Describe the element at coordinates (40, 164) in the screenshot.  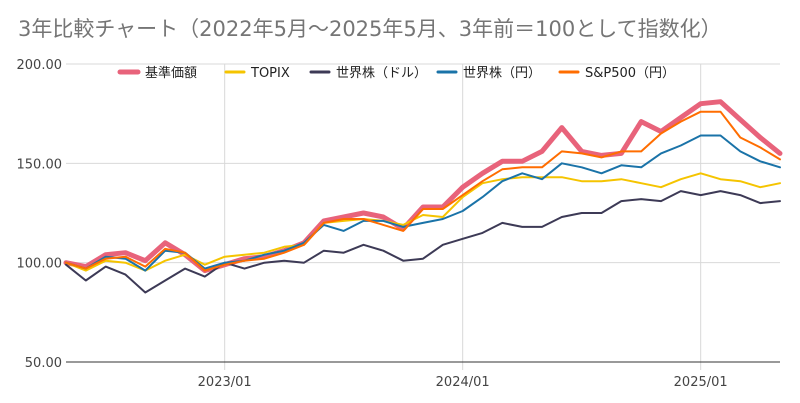
I see `y-tick-label: 150.00` at that location.